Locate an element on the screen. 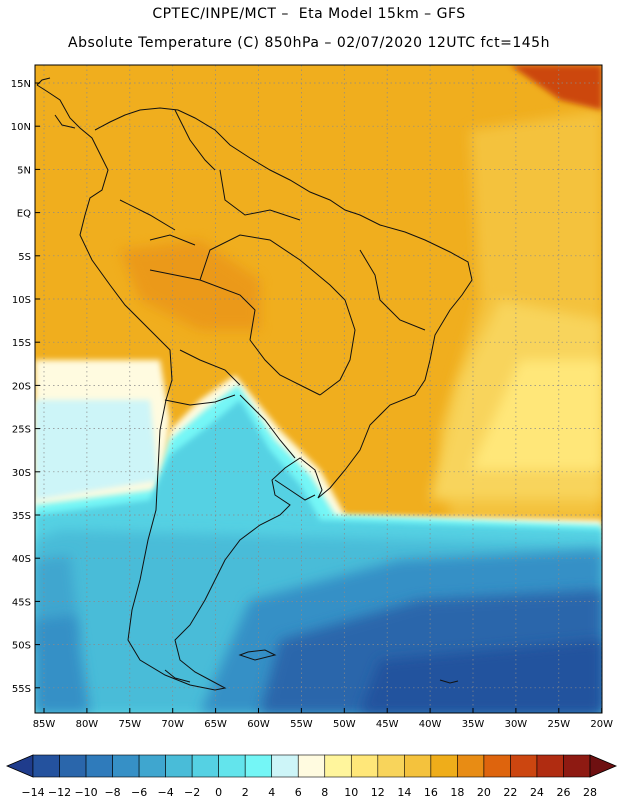 This screenshot has height=800, width=618. colorbar-label: 28 is located at coordinates (590, 792).